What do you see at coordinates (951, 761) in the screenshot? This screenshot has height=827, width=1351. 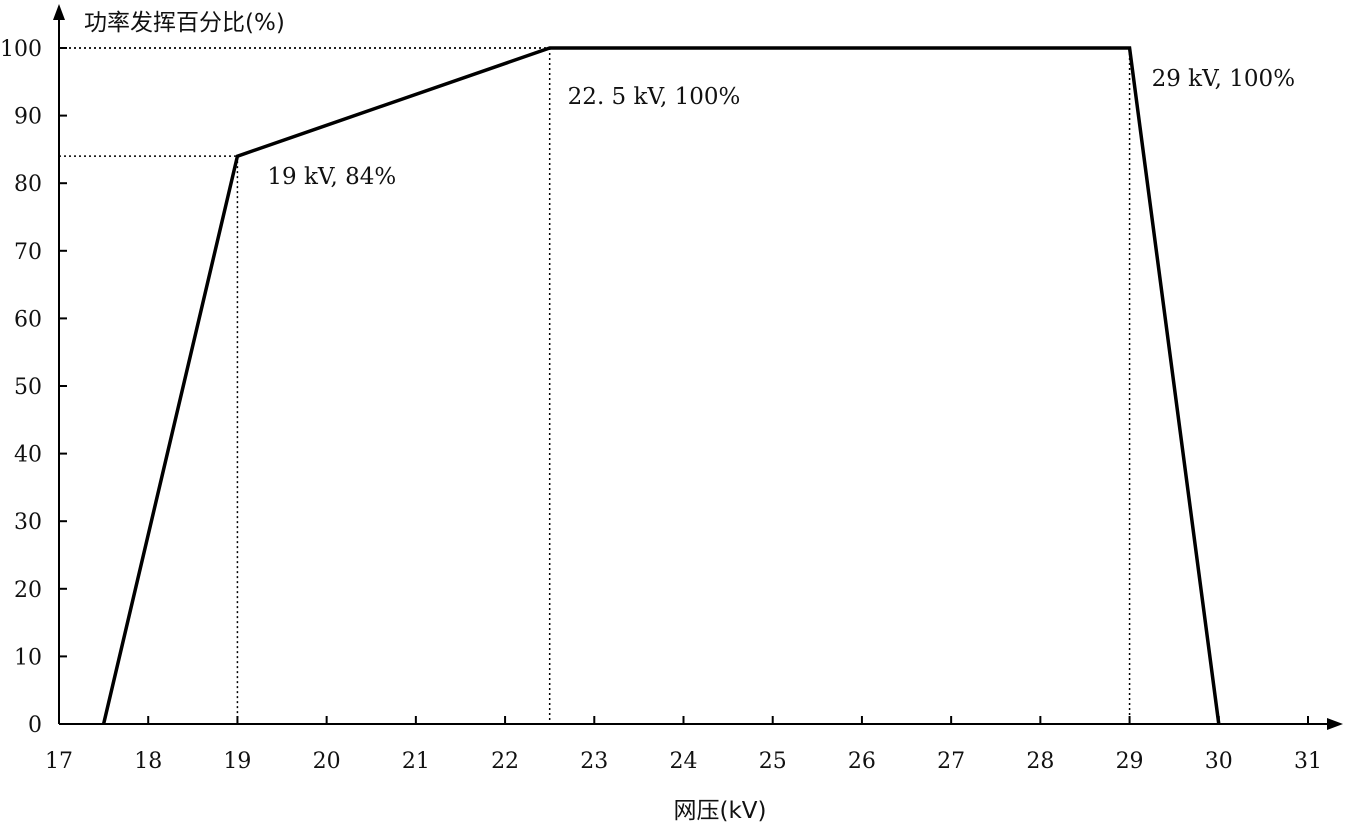 I see `x-tick-label: 27` at bounding box center [951, 761].